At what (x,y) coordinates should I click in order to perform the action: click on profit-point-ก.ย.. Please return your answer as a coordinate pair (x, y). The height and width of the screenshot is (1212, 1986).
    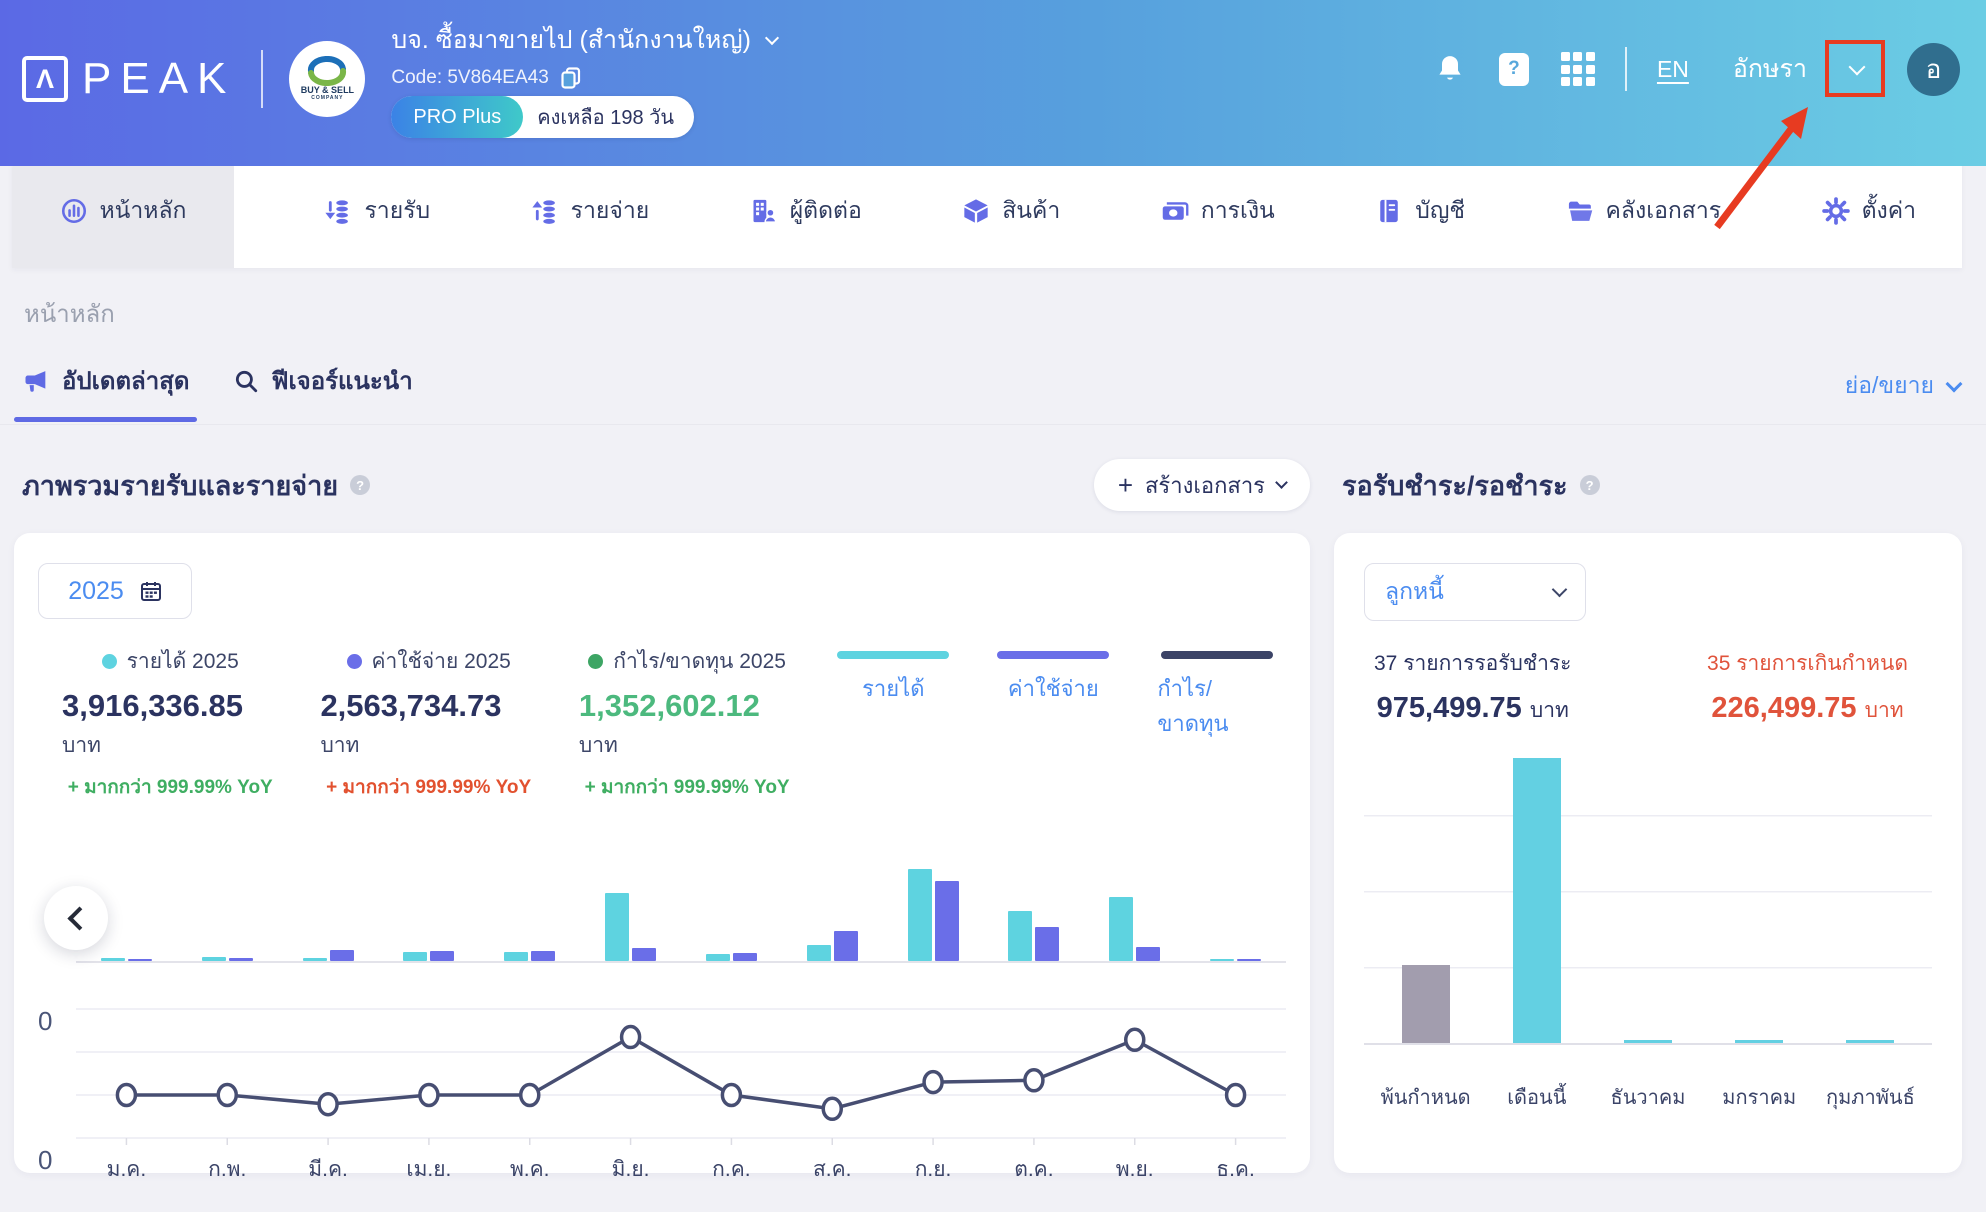
    Looking at the image, I should click on (933, 1082).